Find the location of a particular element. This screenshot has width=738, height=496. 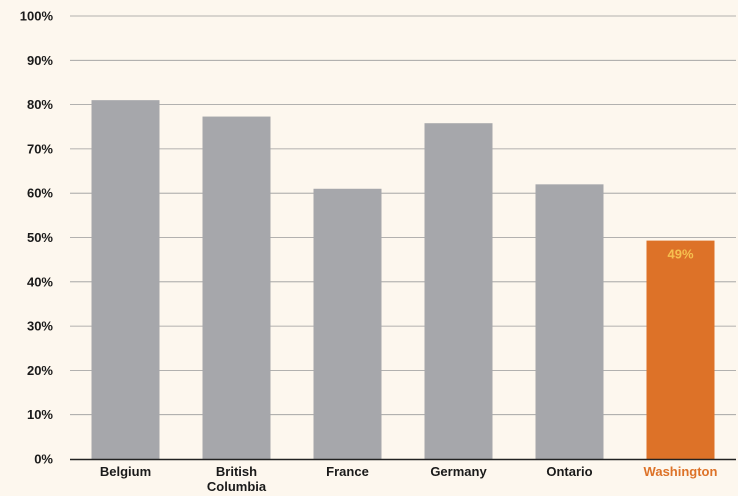

x-category-label: British Columbia is located at coordinates (237, 479).